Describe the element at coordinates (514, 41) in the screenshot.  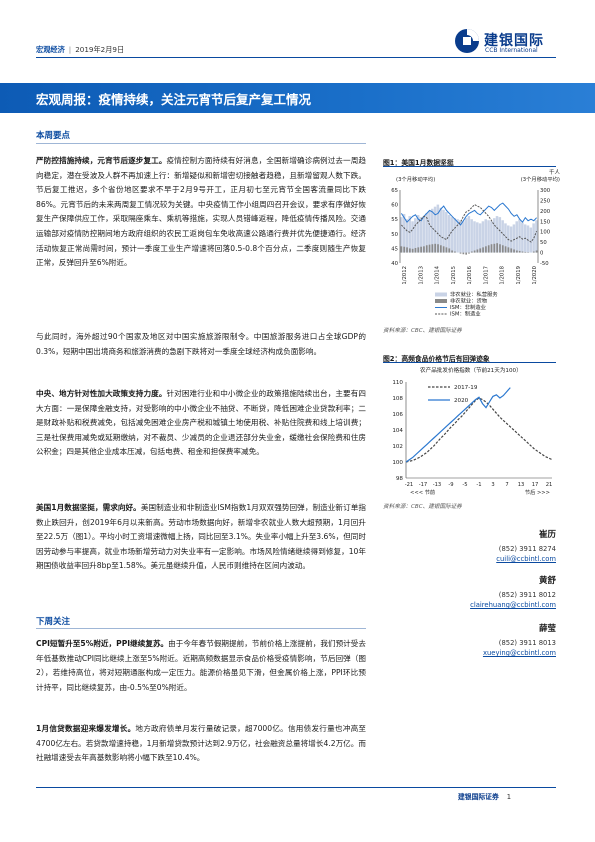
I see `logo-chinese: 建银国际` at that location.